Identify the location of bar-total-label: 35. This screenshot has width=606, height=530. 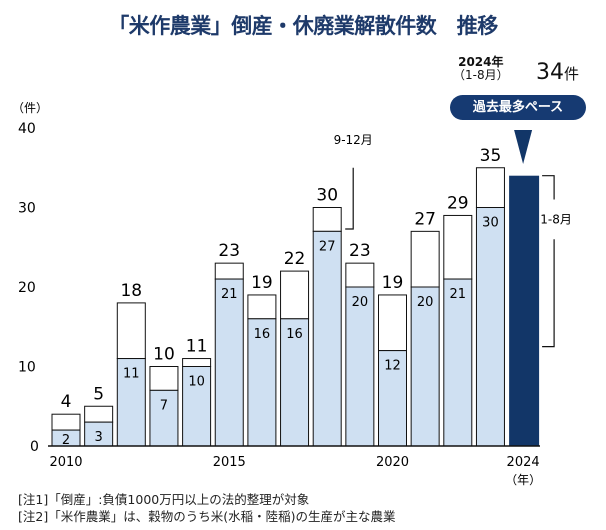
(491, 156).